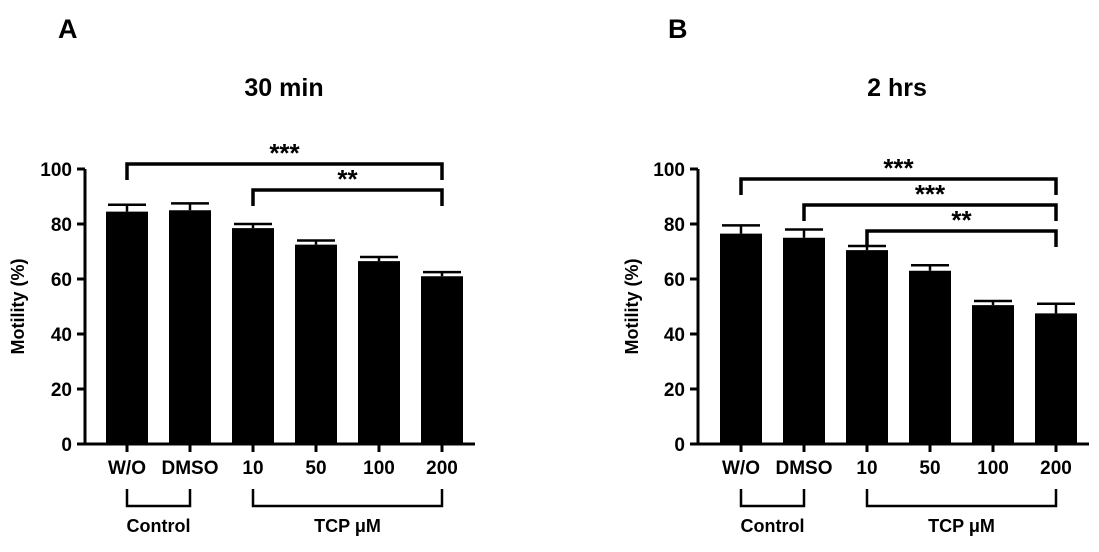 The width and height of the screenshot is (1099, 552). What do you see at coordinates (283, 88) in the screenshot?
I see `chart-title: 30 min` at bounding box center [283, 88].